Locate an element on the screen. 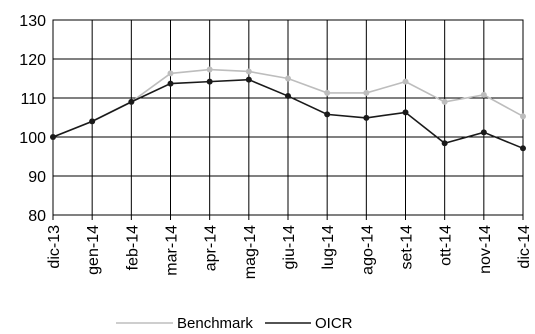 The image size is (535, 334). x-tick-label: mar-14 is located at coordinates (172, 250).